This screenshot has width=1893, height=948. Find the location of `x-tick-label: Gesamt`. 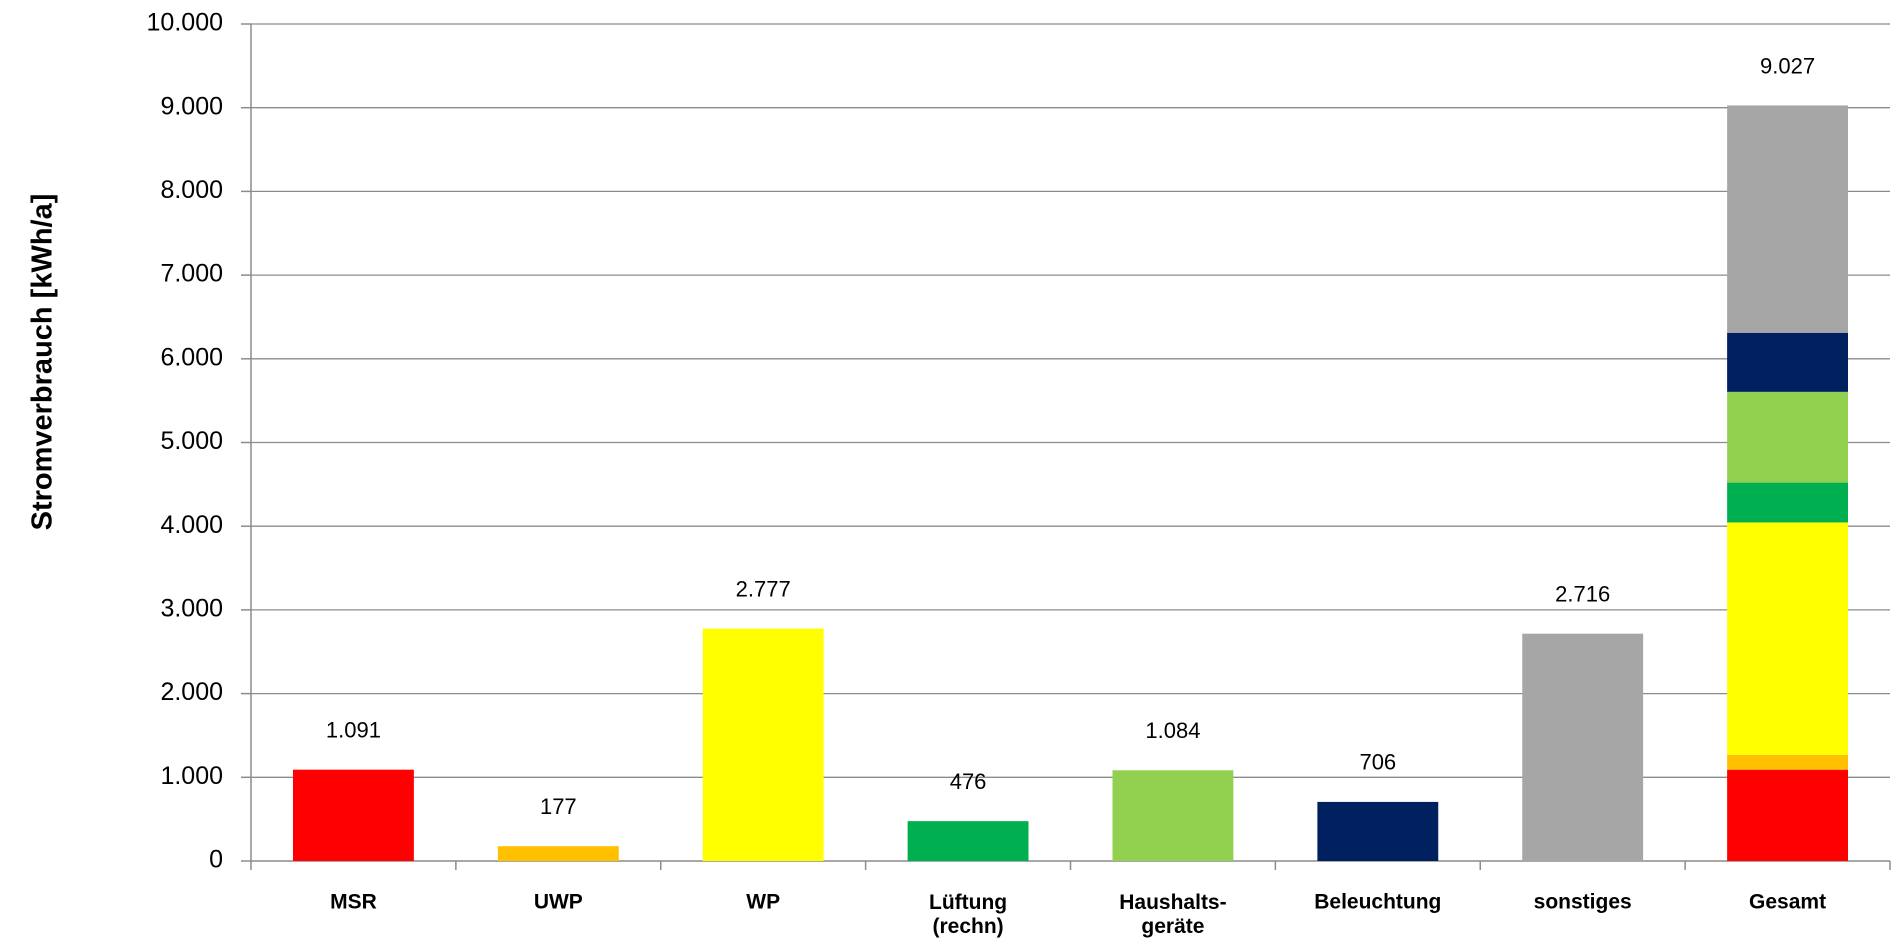

x-tick-label: Gesamt is located at coordinates (1787, 902).